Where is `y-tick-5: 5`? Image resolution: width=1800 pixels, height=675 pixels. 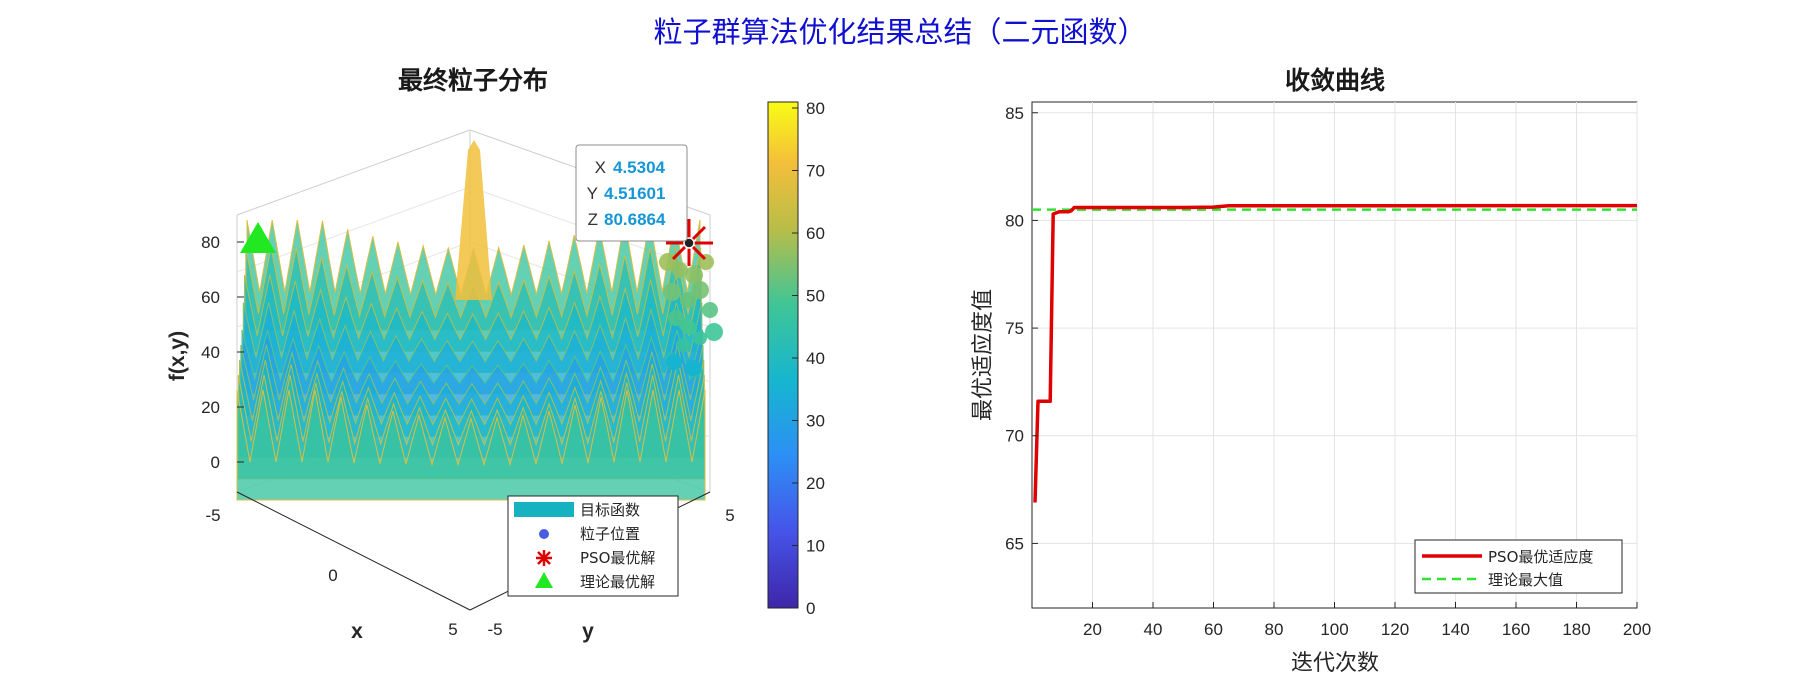 y-tick-5: 5 is located at coordinates (729, 515).